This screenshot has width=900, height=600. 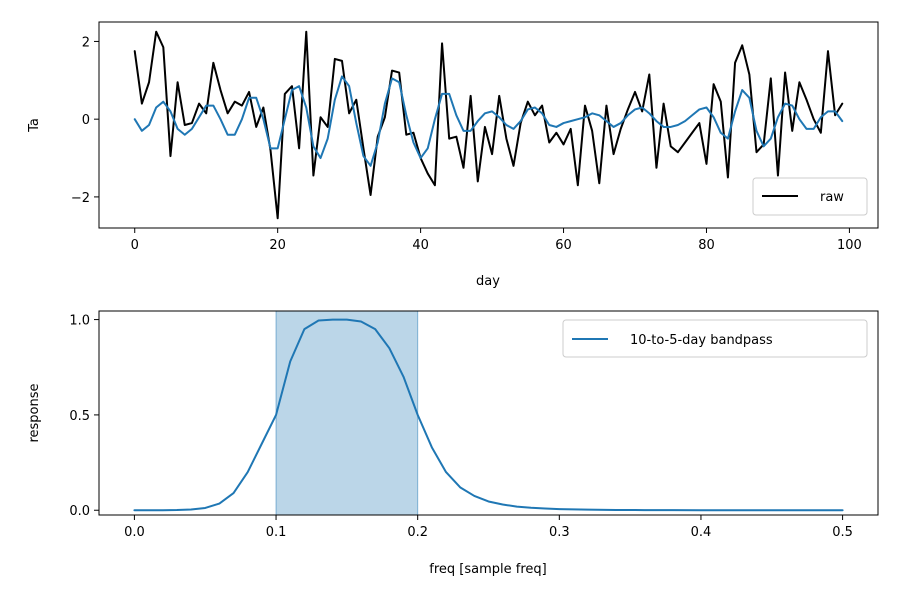 I want to click on top-y-ticks: −2 0 2, so click(x=85, y=120).